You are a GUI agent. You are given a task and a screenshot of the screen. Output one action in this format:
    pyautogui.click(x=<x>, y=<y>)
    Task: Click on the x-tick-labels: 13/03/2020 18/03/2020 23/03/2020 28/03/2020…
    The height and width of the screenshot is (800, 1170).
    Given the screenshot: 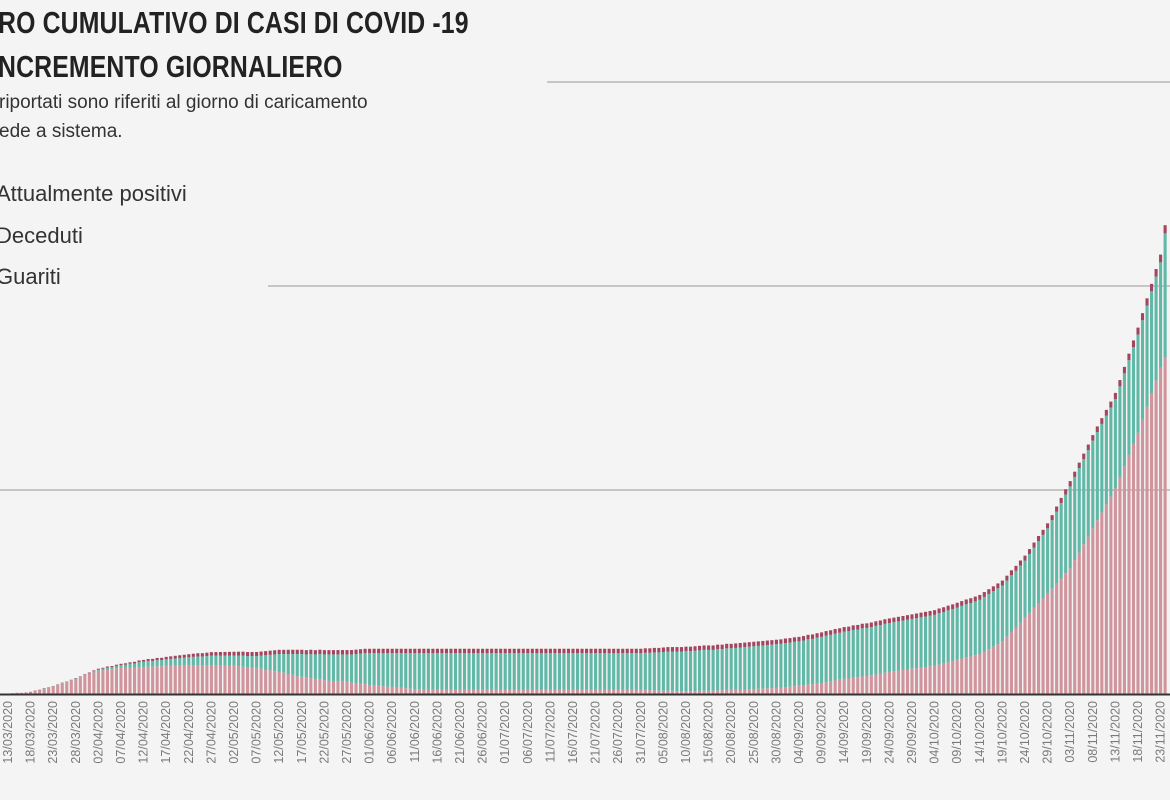 What is the action you would take?
    pyautogui.click(x=584, y=732)
    